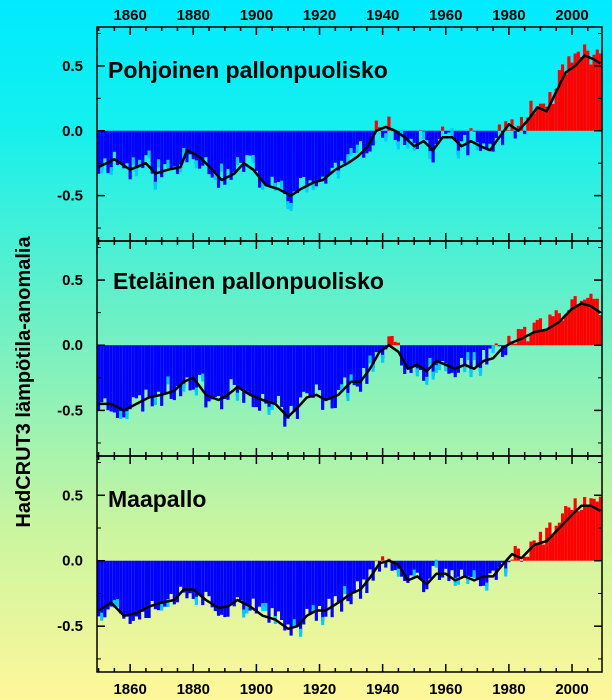  What do you see at coordinates (508, 689) in the screenshot?
I see `x-tick-label-bottom: 1980` at bounding box center [508, 689].